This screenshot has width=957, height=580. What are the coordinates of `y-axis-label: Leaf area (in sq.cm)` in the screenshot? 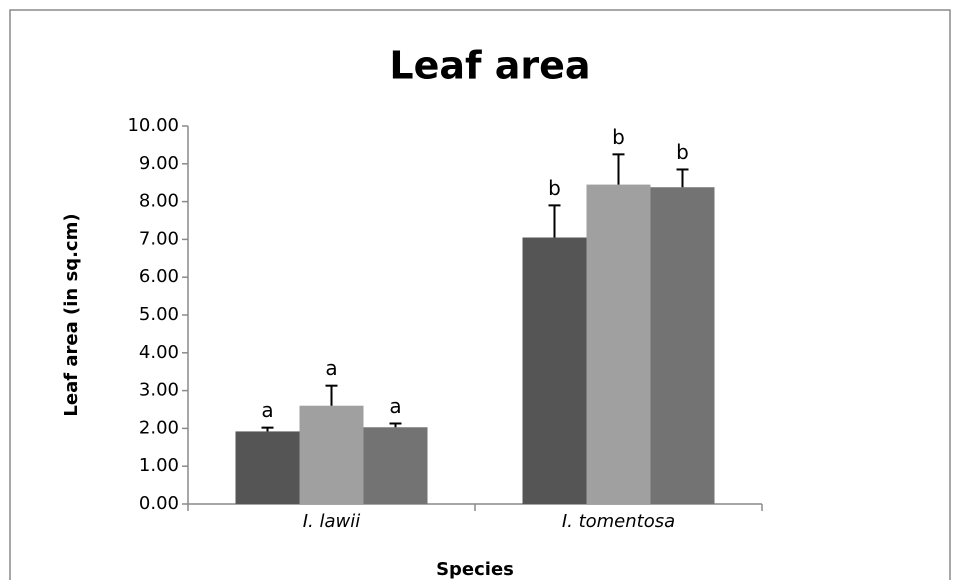 It's located at (71, 314).